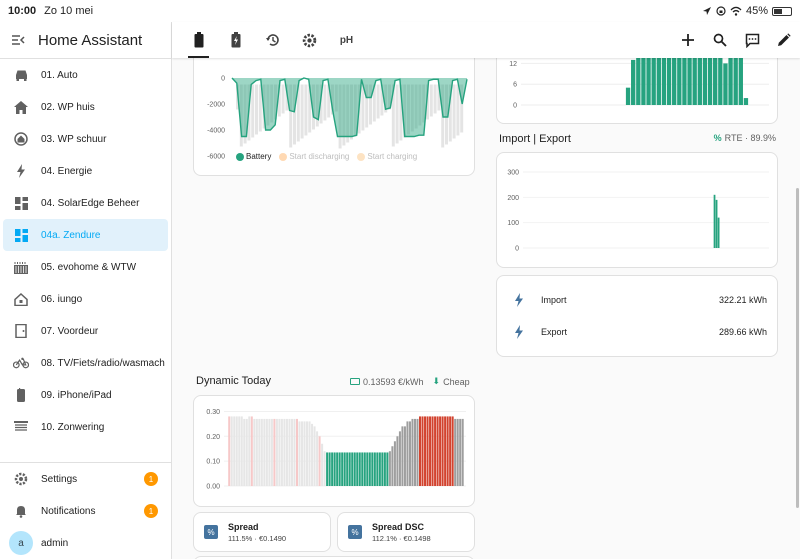 The height and width of the screenshot is (559, 800). Describe the element at coordinates (18, 40) in the screenshot. I see `menu-open-icon` at that location.